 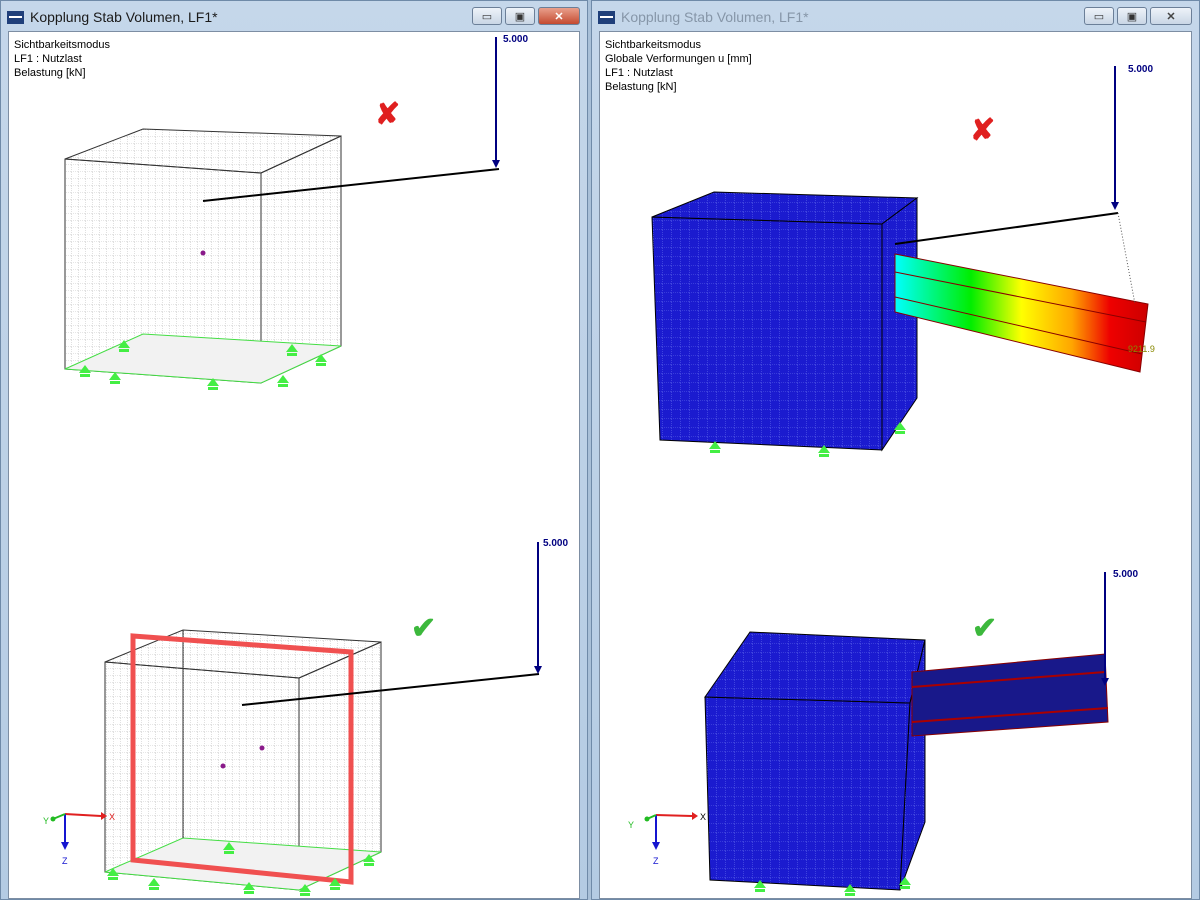 What do you see at coordinates (203, 256) in the screenshot?
I see `wireframe-solid-top` at bounding box center [203, 256].